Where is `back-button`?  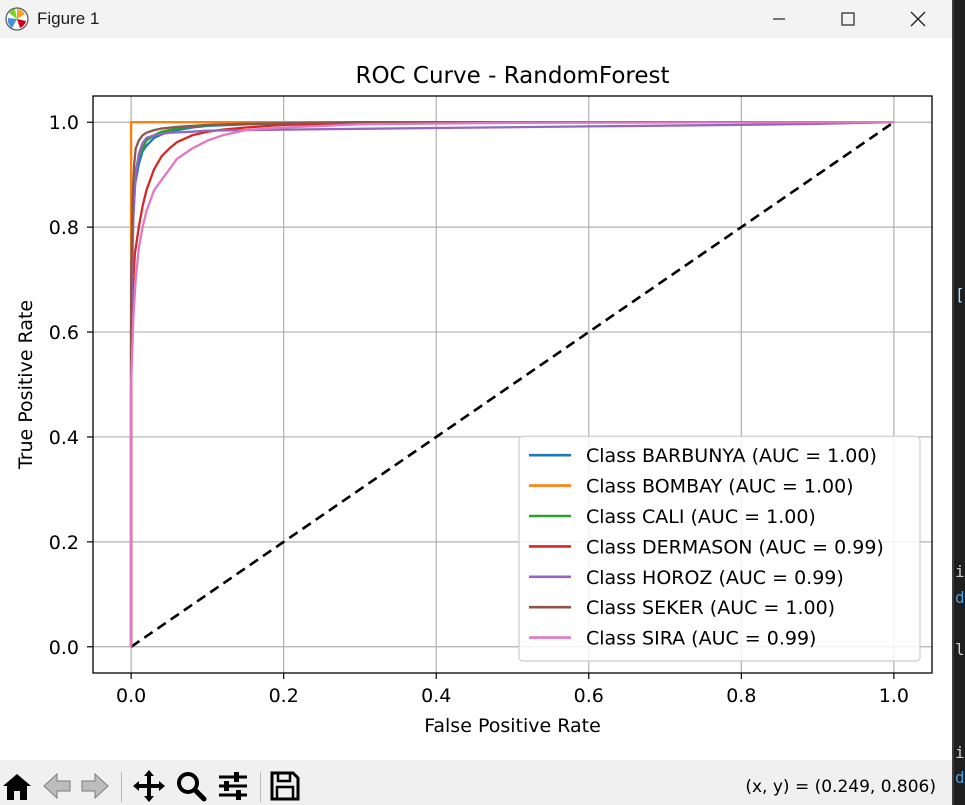
back-button is located at coordinates (57, 786).